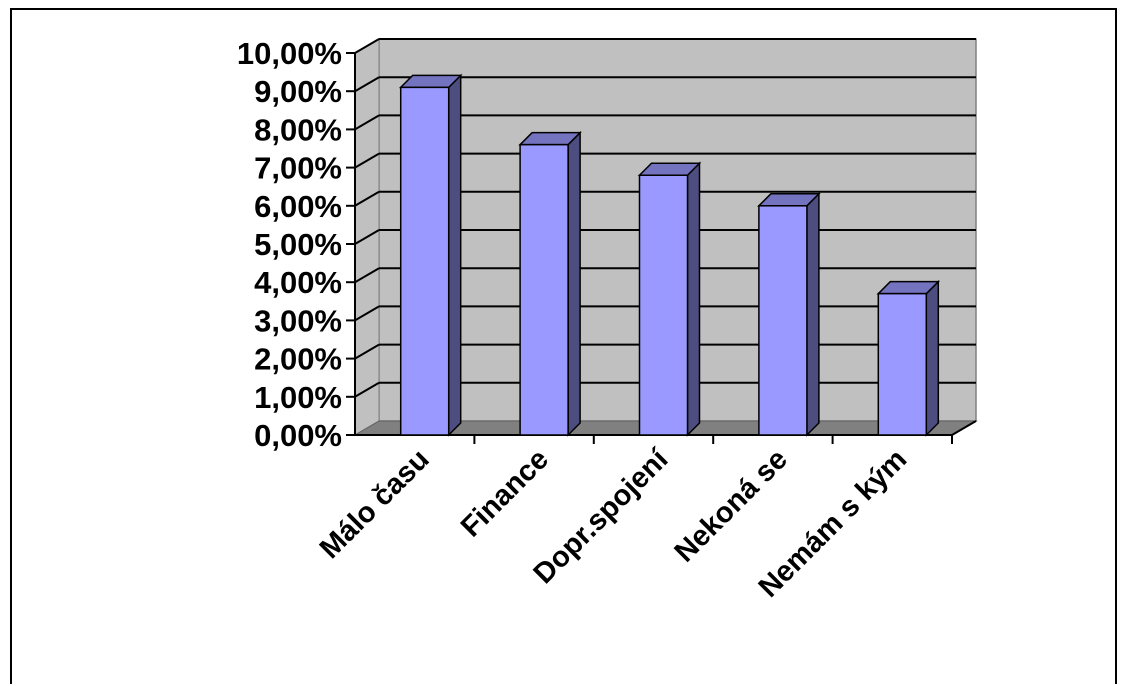 The height and width of the screenshot is (686, 1127). Describe the element at coordinates (964, 428) in the screenshot. I see `x-axis-end-line` at that location.